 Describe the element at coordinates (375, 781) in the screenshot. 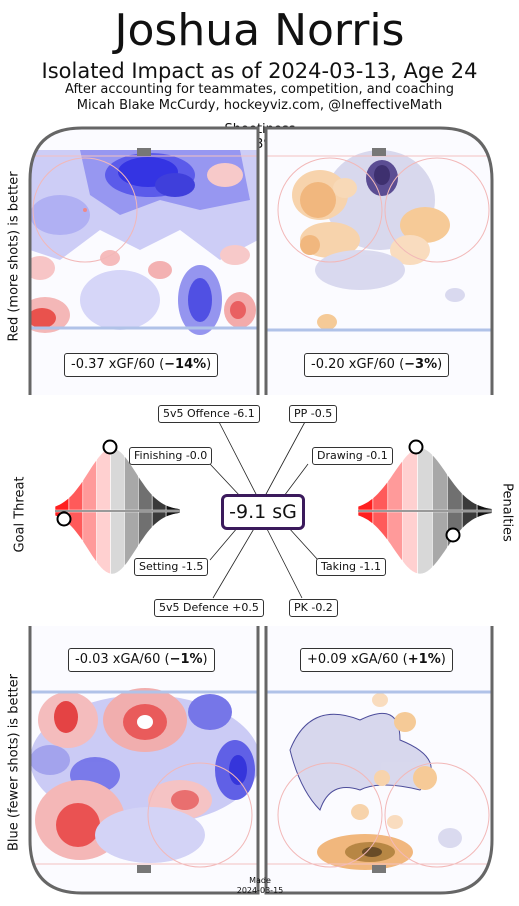

I see `defence-pk-heatmap` at that location.